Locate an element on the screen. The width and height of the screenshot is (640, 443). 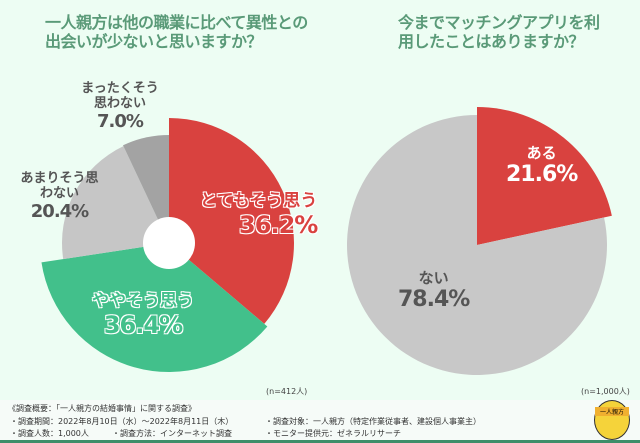
slice-label-aru: ある 21.6% is located at coordinates (542, 166).